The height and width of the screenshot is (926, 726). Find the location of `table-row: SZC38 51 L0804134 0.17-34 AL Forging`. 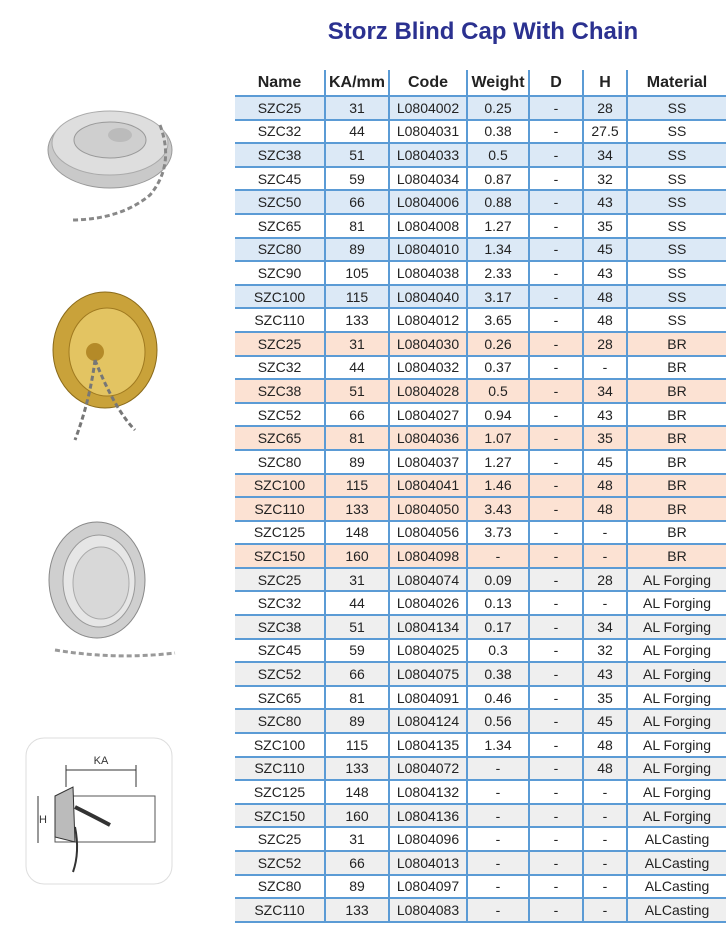

table-row: SZC38 51 L0804134 0.17-34 AL Forging is located at coordinates (480, 627).